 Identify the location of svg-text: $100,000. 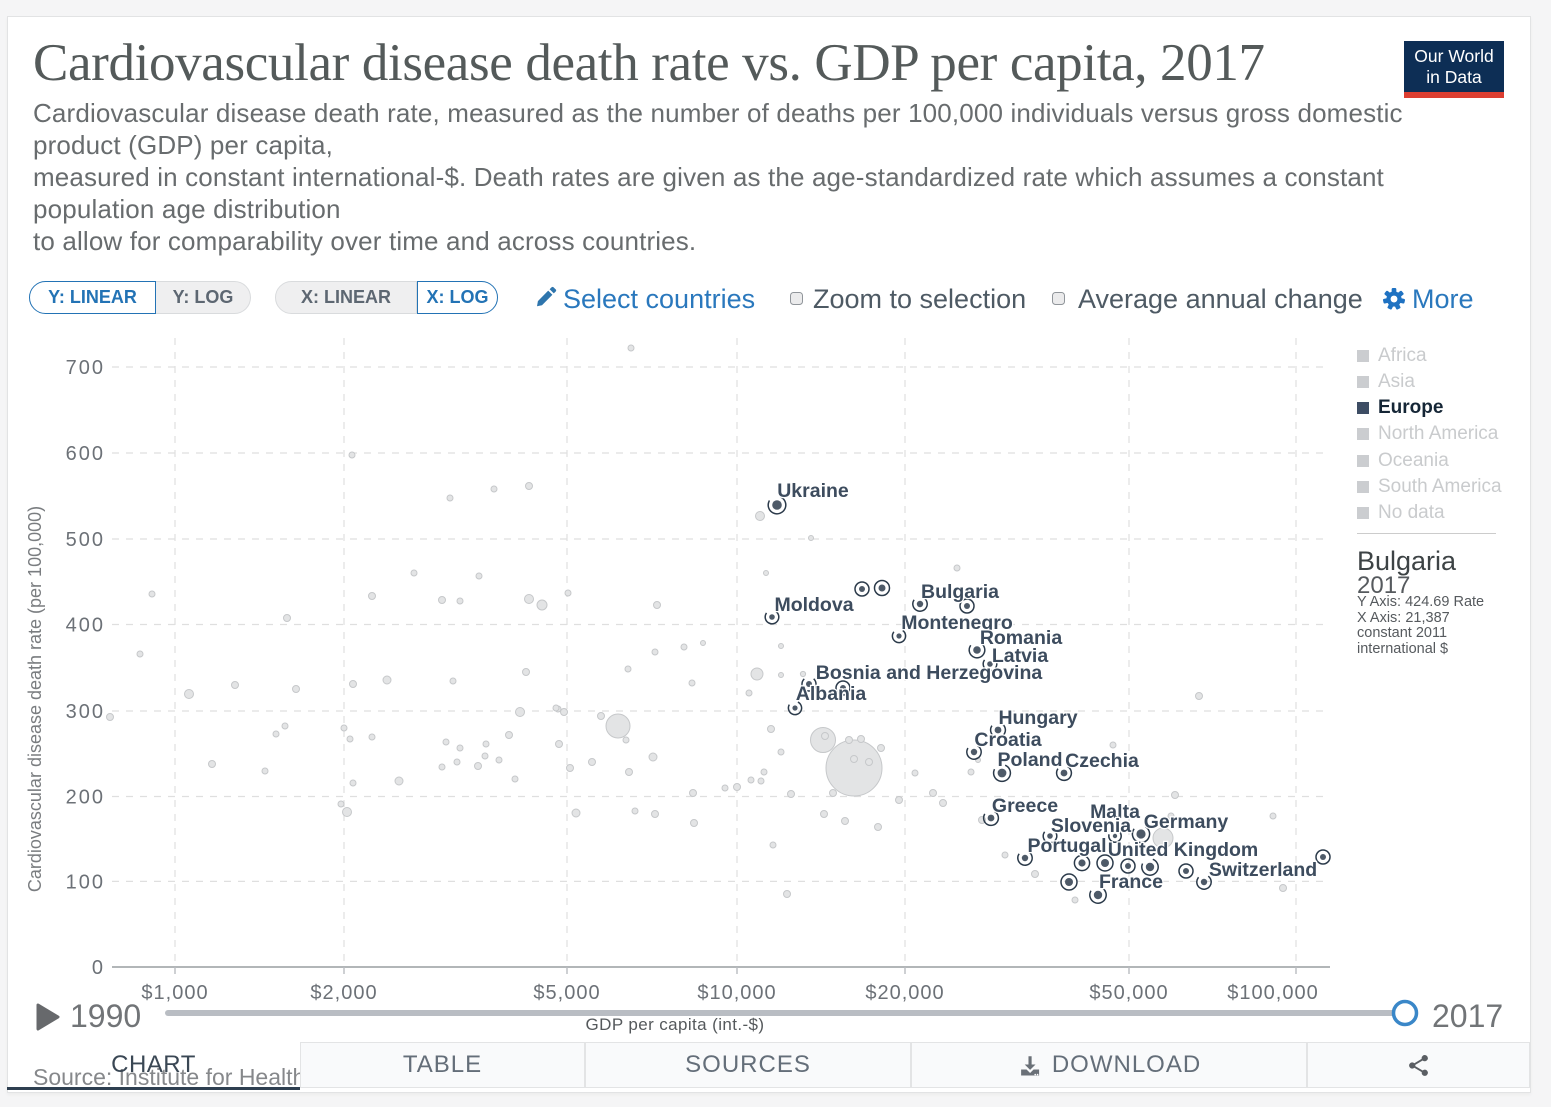
(1272, 993).